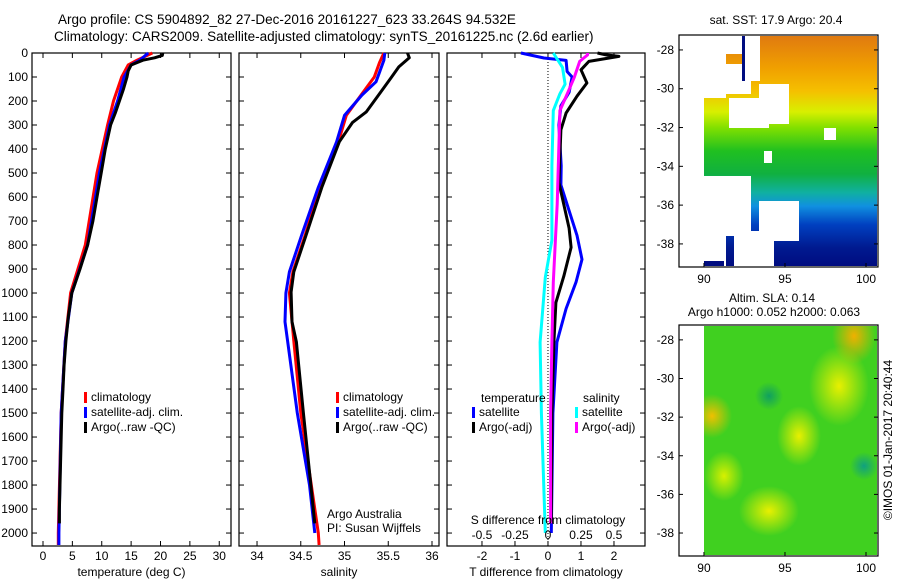 The width and height of the screenshot is (900, 580). Describe the element at coordinates (18, 125) in the screenshot. I see `y-tick-label: 300` at that location.